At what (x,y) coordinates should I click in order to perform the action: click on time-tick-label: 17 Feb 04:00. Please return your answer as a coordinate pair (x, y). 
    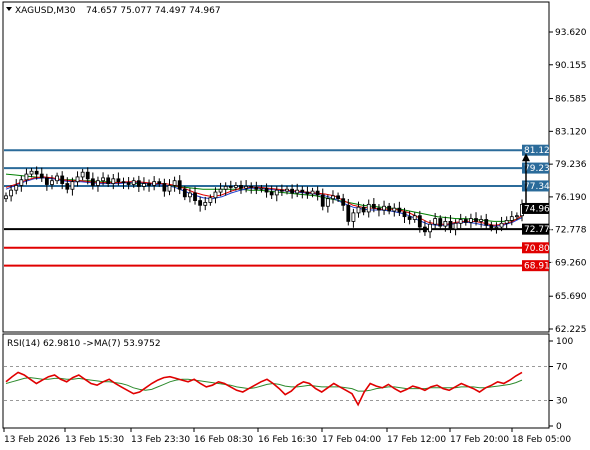
    Looking at the image, I should click on (351, 440).